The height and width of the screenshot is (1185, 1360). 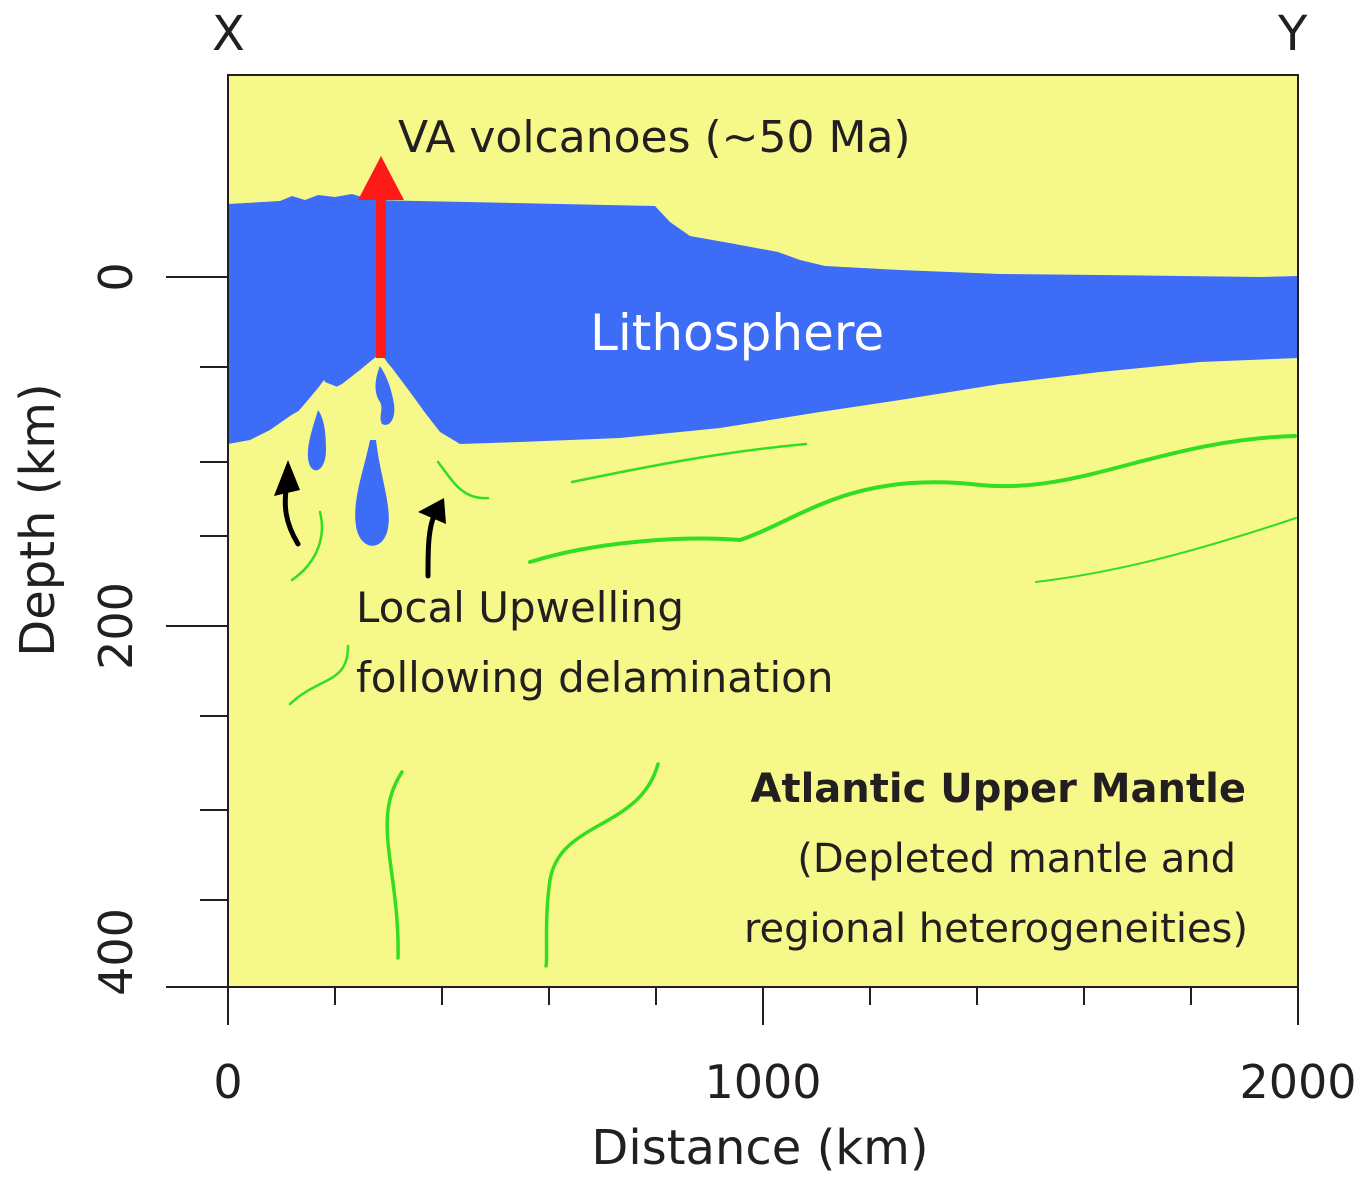 I want to click on y-axis-title: Depth (km), so click(x=38, y=519).